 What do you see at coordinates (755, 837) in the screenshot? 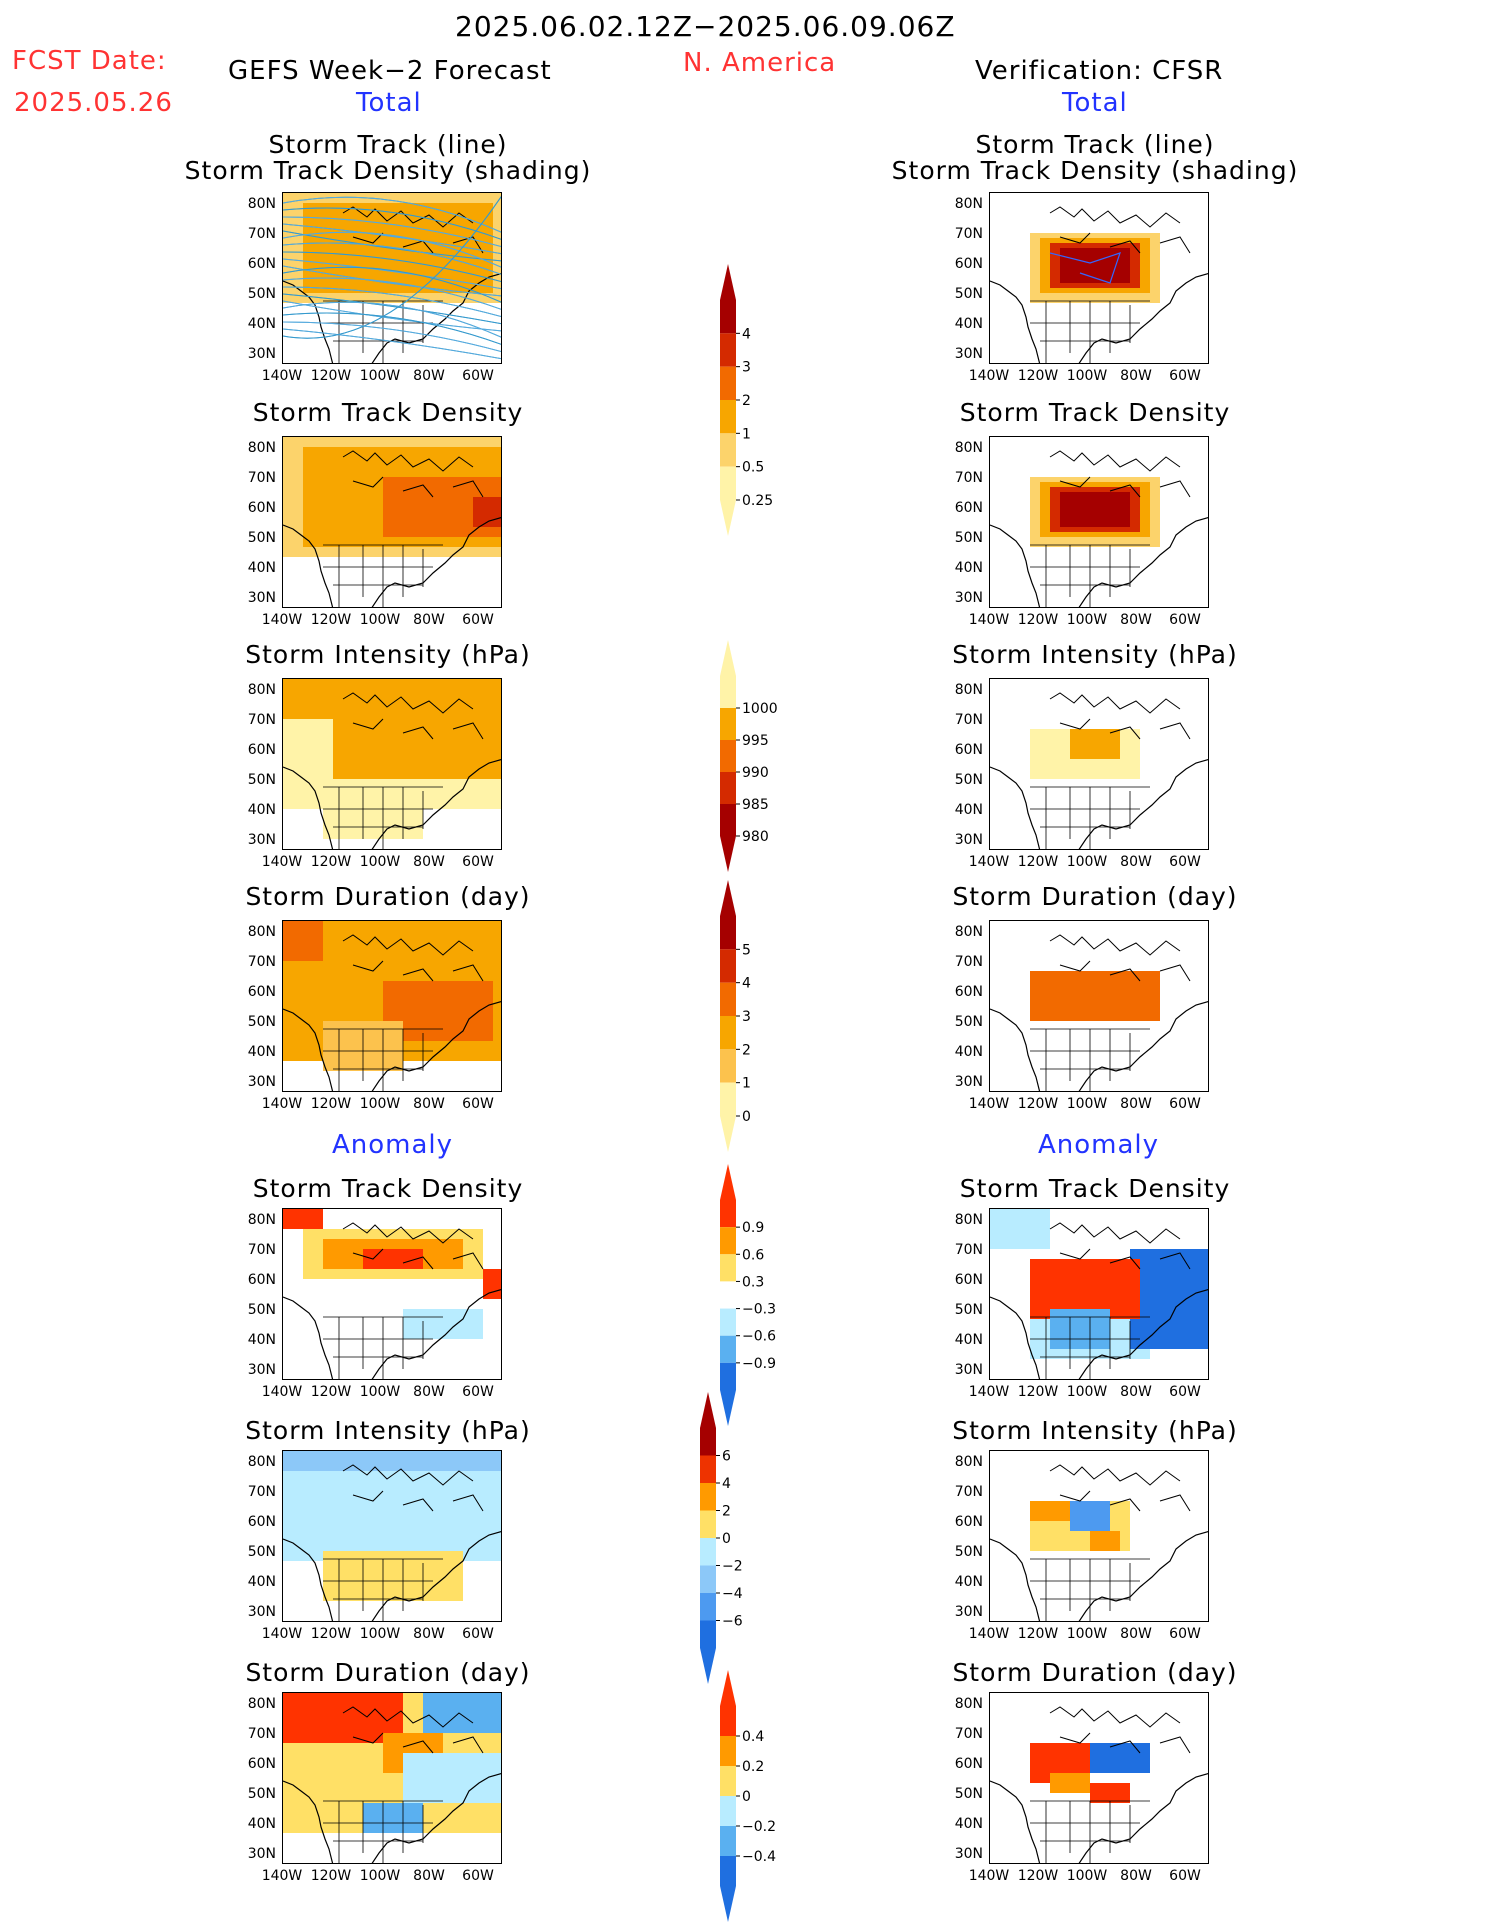
I see `colorbar-label: 980` at bounding box center [755, 837].